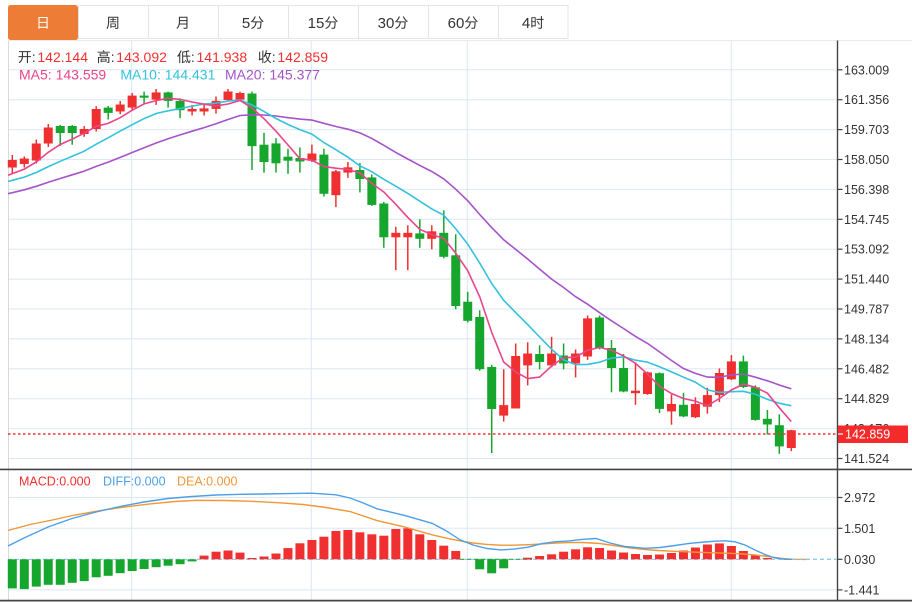 The height and width of the screenshot is (602, 912). What do you see at coordinates (62, 75) in the screenshot?
I see `svg-text: MA5: 143.559` at bounding box center [62, 75].